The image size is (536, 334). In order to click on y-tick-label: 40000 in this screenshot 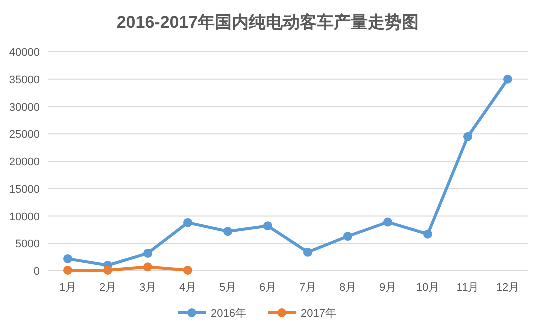, I will do `click(24, 53)`.